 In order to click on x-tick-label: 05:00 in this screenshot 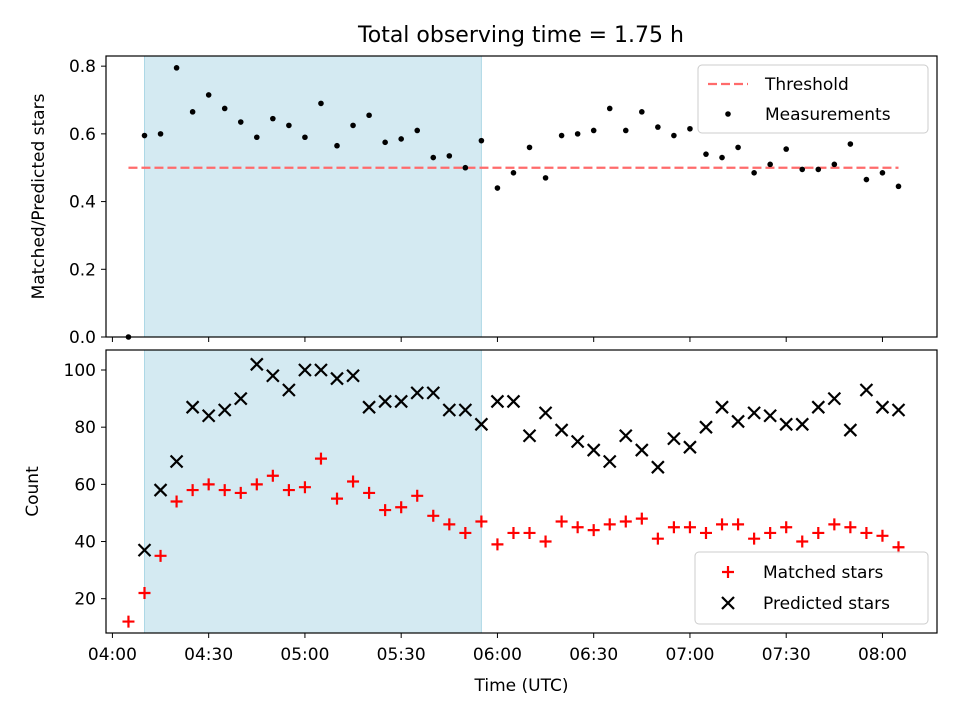, I will do `click(304, 655)`.